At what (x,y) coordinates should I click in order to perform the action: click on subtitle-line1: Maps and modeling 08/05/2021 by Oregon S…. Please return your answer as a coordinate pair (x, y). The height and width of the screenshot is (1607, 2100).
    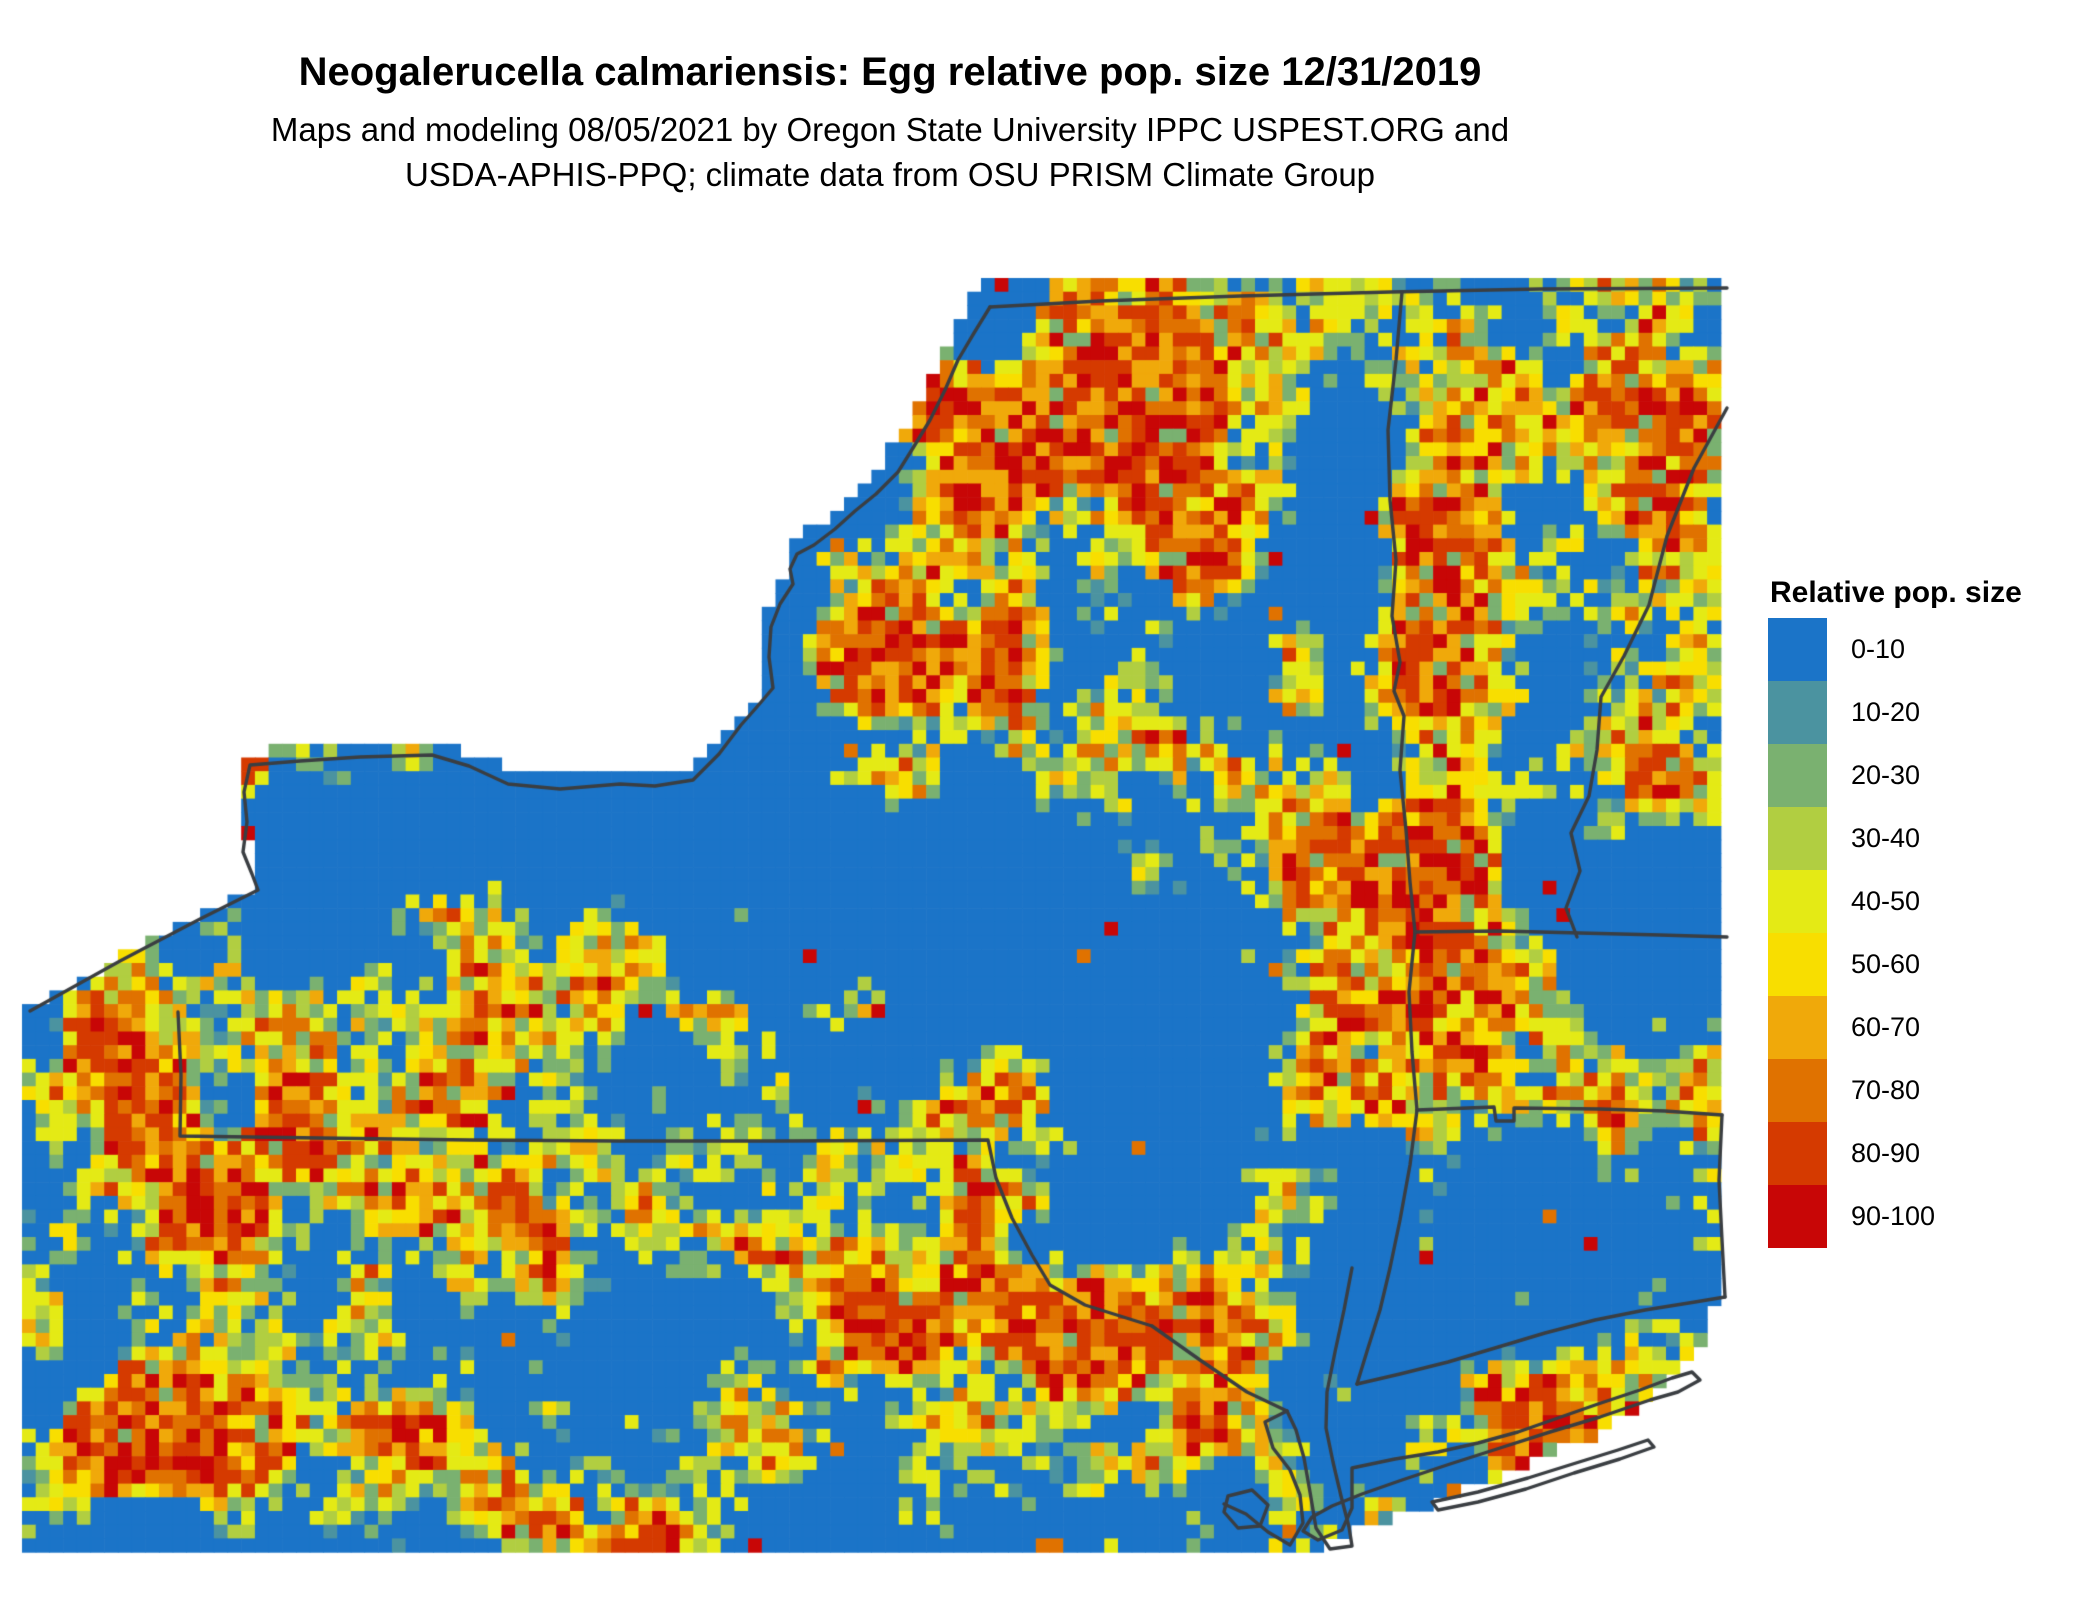
    Looking at the image, I should click on (890, 129).